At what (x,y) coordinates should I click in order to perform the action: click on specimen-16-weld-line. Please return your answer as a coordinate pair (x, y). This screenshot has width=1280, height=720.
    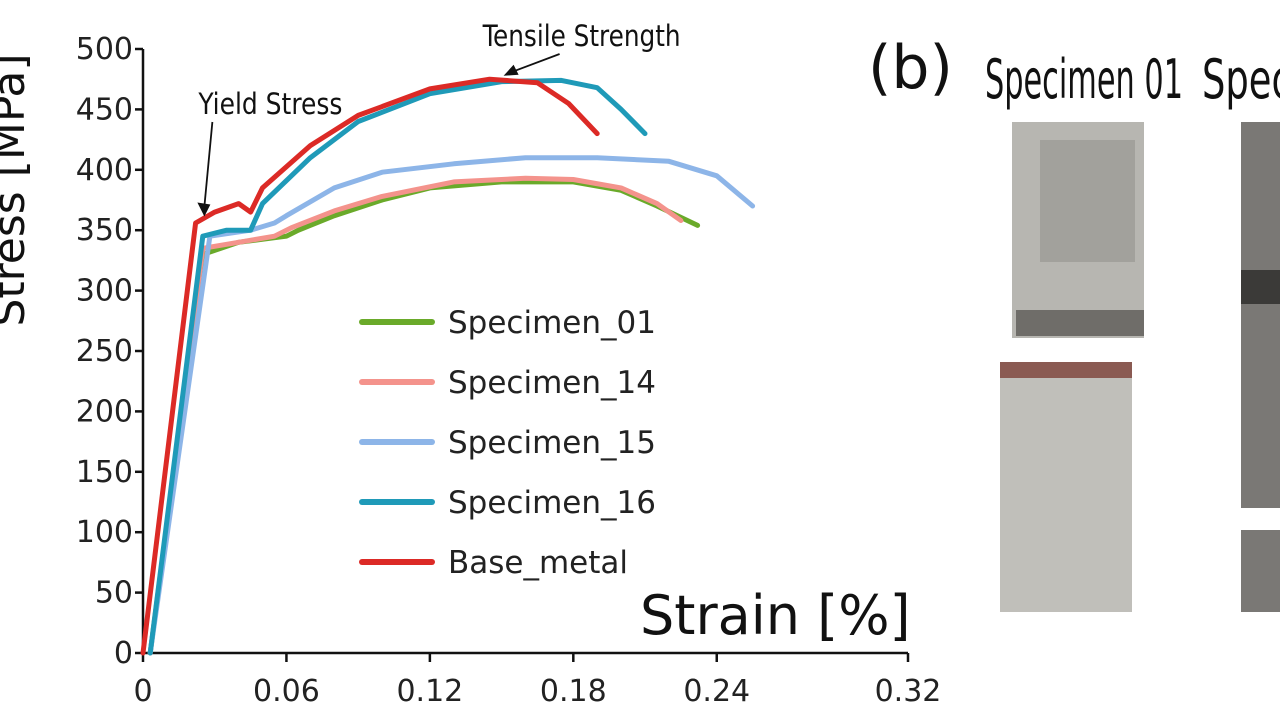
    Looking at the image, I should click on (1260, 287).